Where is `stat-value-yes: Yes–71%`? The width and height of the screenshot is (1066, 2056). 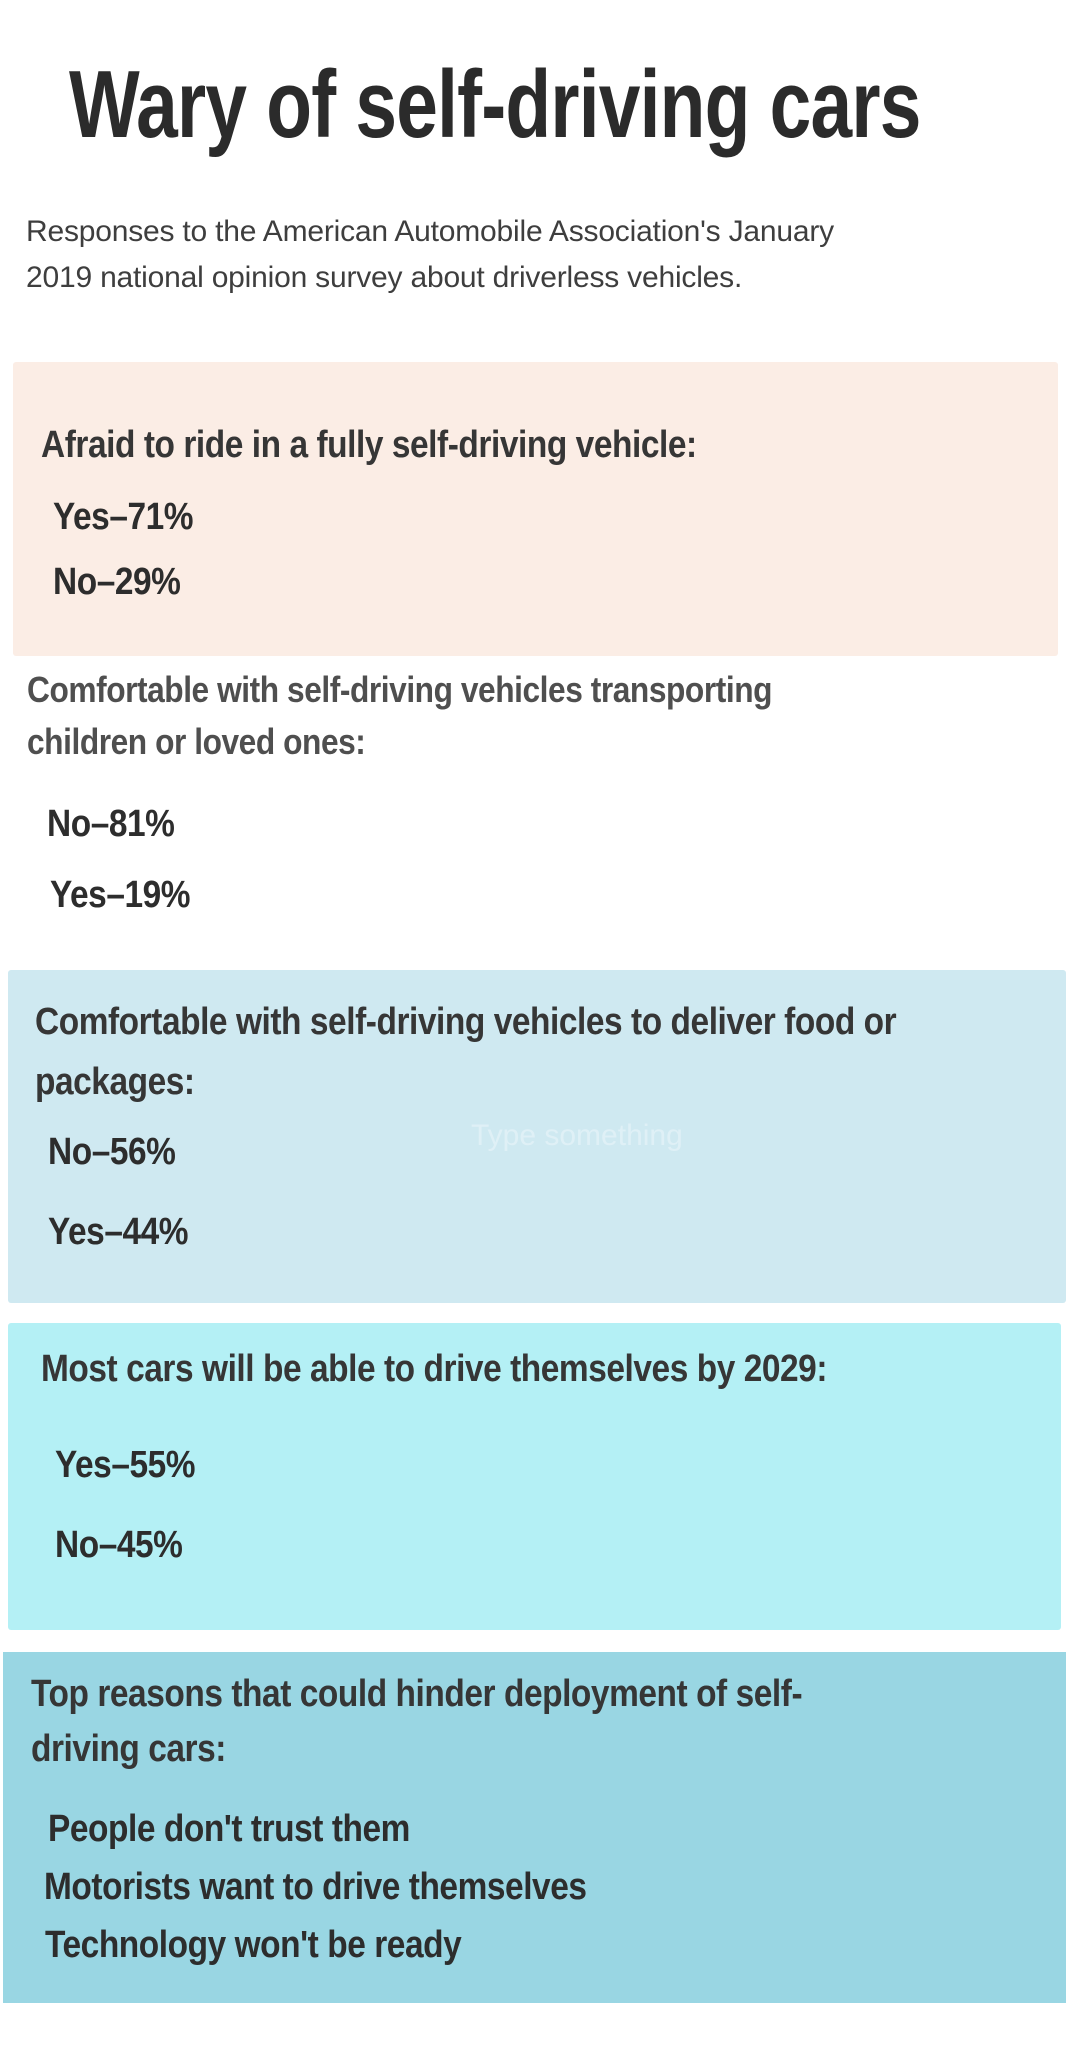
stat-value-yes: Yes–71% is located at coordinates (123, 517).